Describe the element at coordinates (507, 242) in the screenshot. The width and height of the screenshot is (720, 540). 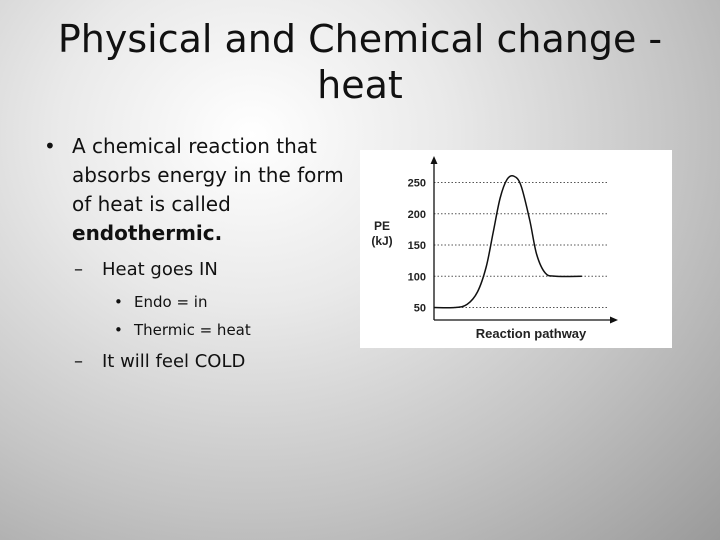
I see `energy-curve` at that location.